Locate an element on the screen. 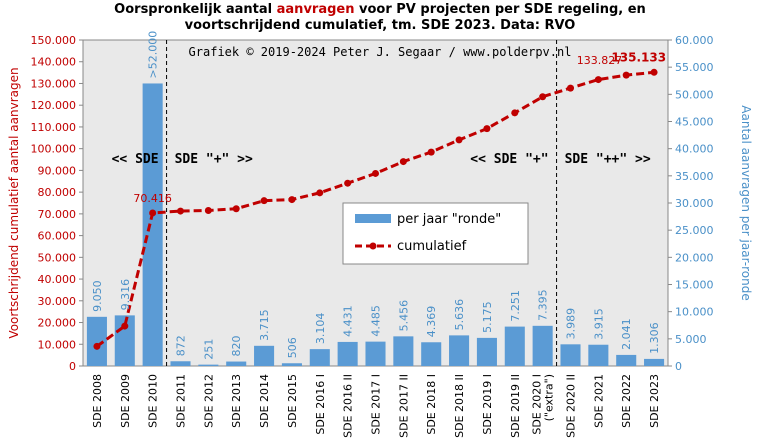 The width and height of the screenshot is (761, 446). x-category-label: SDE 2021 is located at coordinates (598, 401).